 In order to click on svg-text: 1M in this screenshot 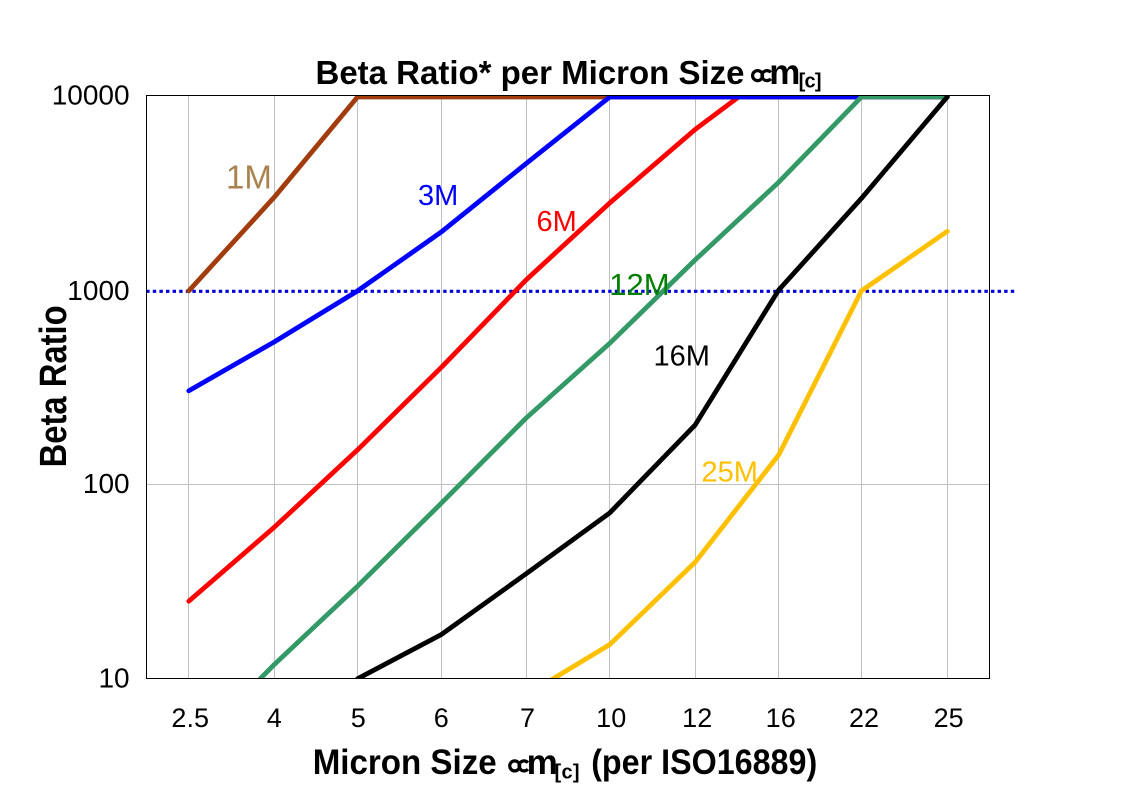, I will do `click(249, 176)`.